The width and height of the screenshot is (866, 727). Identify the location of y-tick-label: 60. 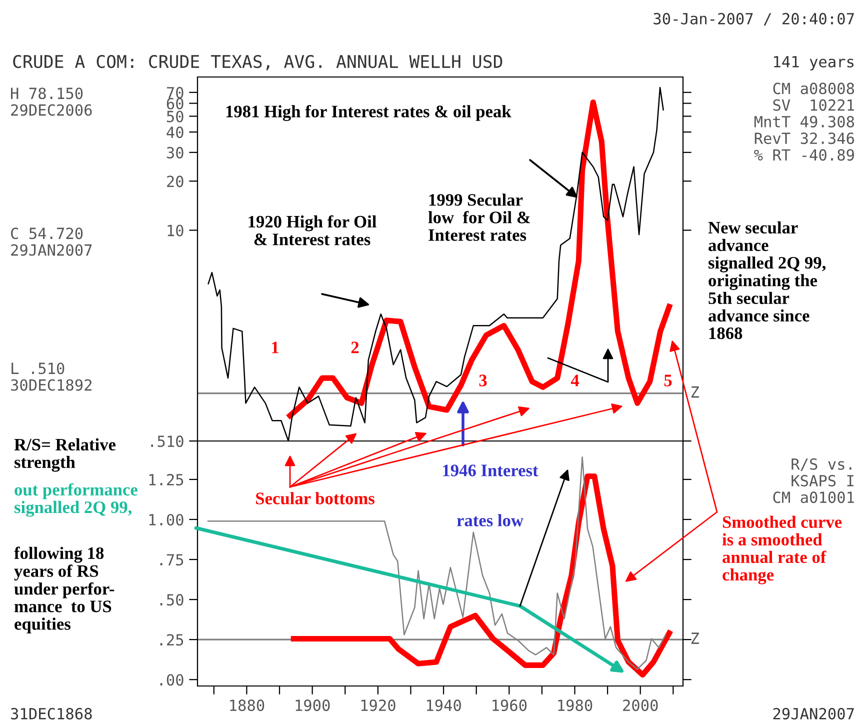
(175, 104).